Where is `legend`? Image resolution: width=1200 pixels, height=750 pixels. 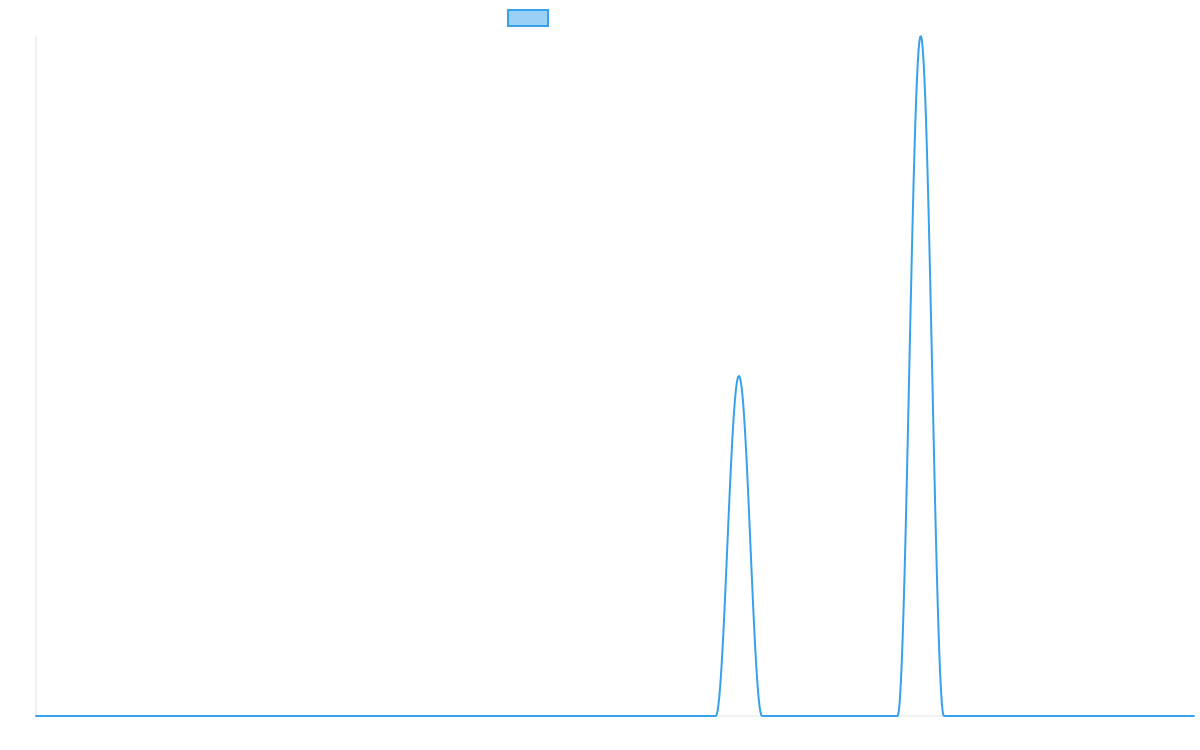 legend is located at coordinates (528, 18).